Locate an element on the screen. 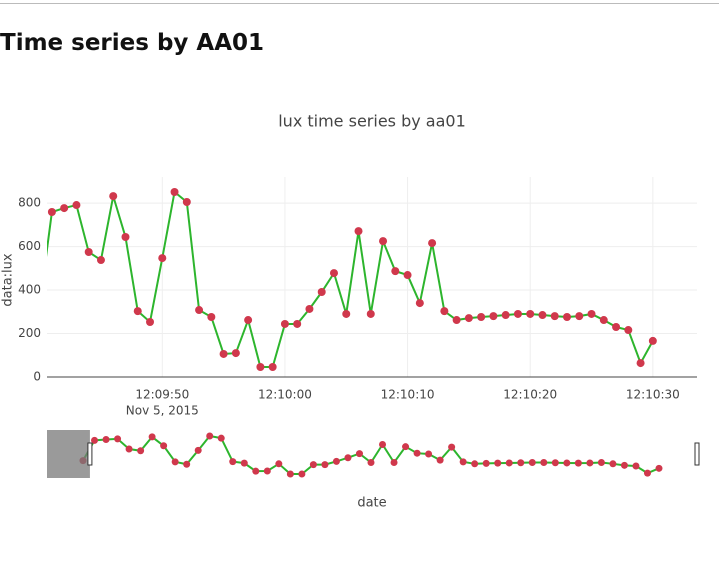 This screenshot has height=576, width=719. y-tick-label: 200 is located at coordinates (29, 333).